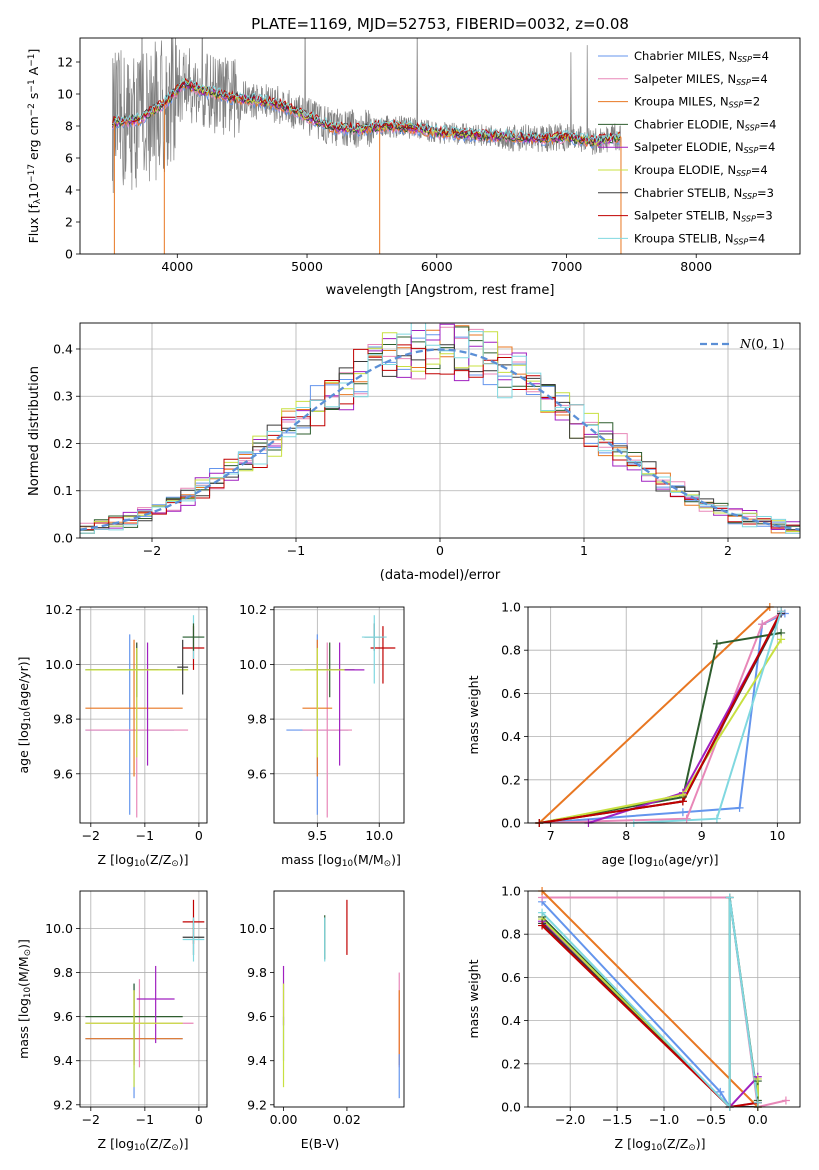  What do you see at coordinates (511, 607) in the screenshot?
I see `y-tick-label: 1.0` at bounding box center [511, 607].